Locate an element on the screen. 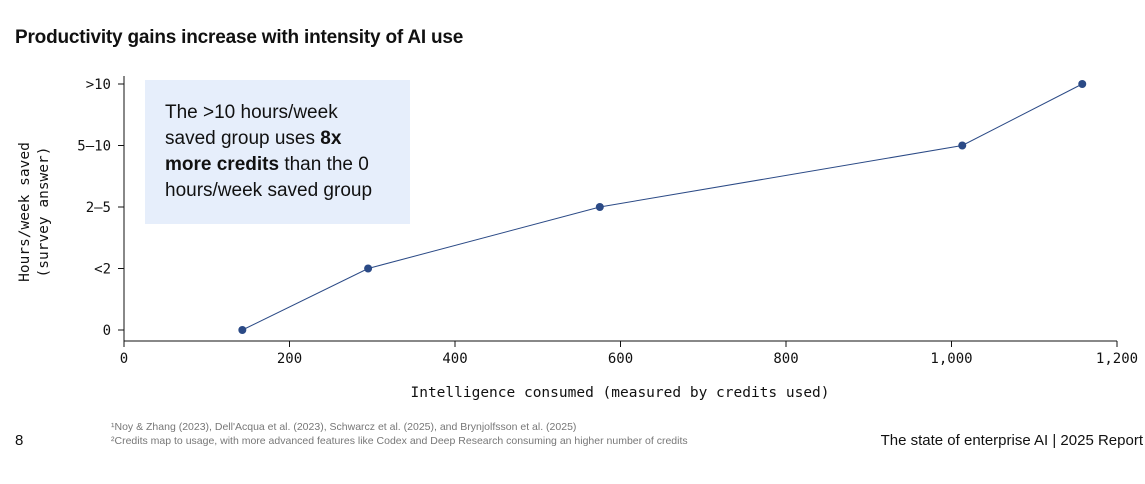 This screenshot has width=1145, height=484. report-label: The state of enterprise AI | 2025 Report is located at coordinates (1011, 440).